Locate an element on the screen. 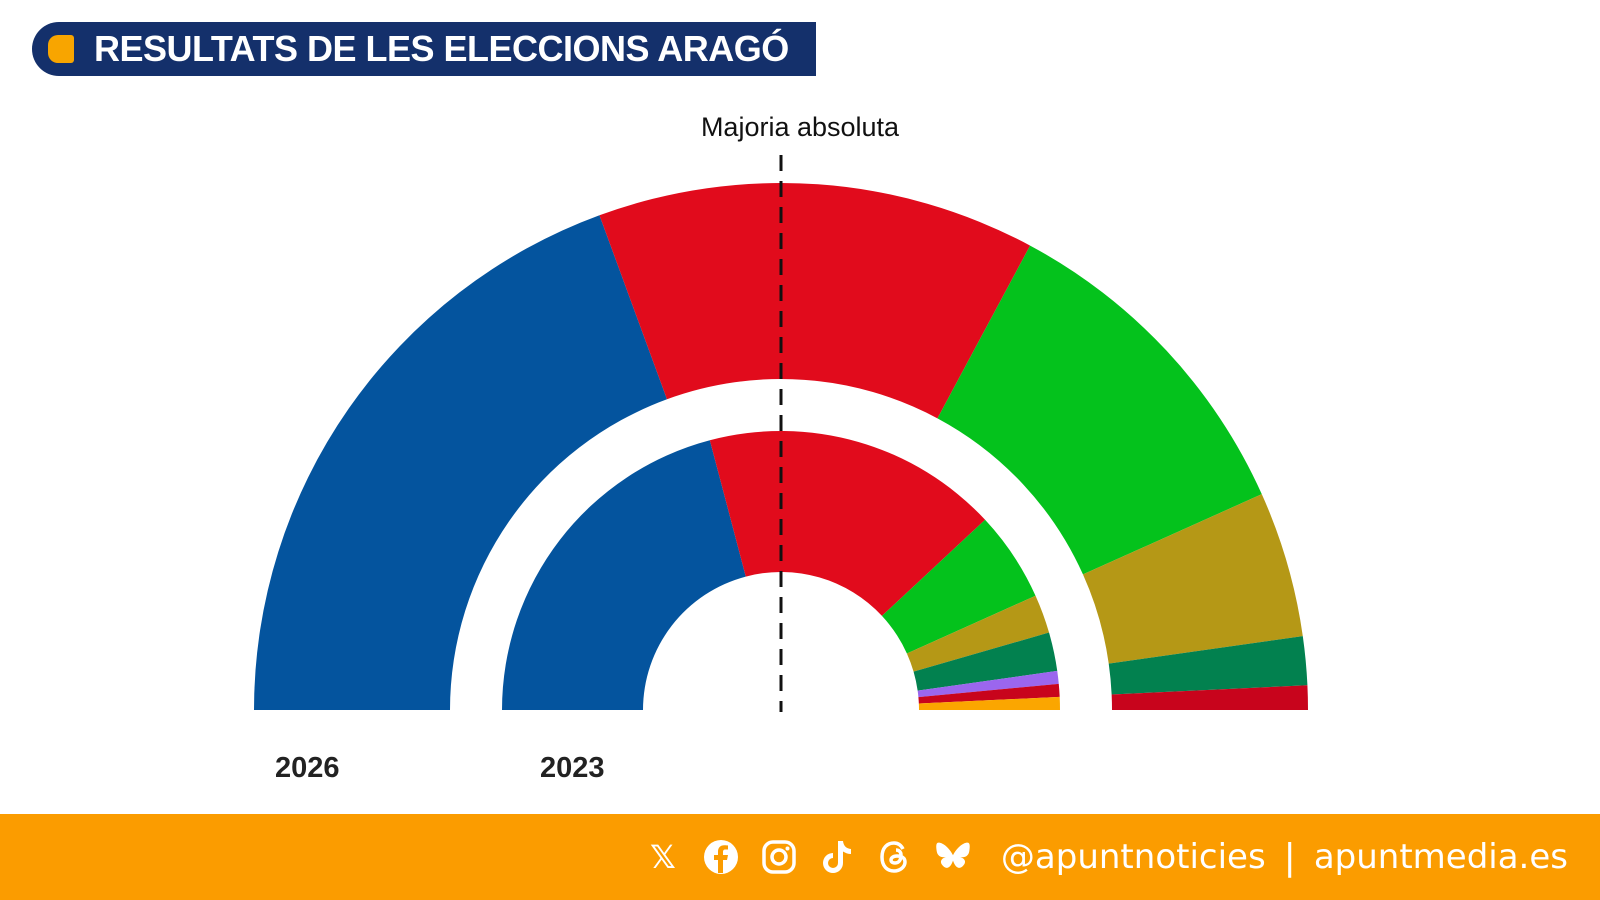 Image resolution: width=1600 pixels, height=900 pixels. x-icon: 𝕏 is located at coordinates (663, 857).